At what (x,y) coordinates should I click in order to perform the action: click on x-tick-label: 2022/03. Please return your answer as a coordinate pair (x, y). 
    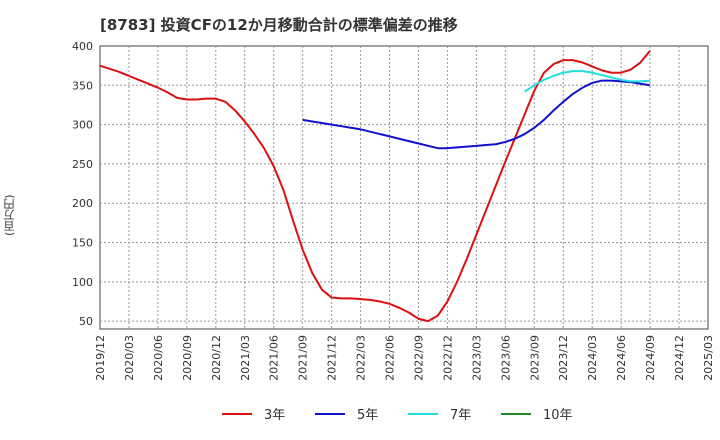
    Looking at the image, I should click on (361, 358).